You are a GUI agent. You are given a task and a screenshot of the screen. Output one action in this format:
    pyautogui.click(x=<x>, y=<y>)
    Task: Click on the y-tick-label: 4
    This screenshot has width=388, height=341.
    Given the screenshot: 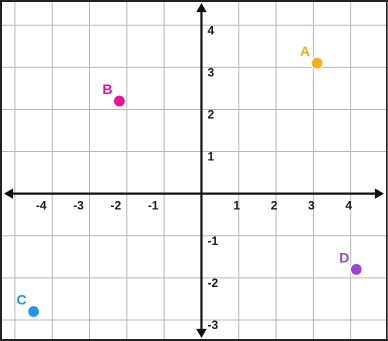 What is the action you would take?
    pyautogui.click(x=210, y=30)
    